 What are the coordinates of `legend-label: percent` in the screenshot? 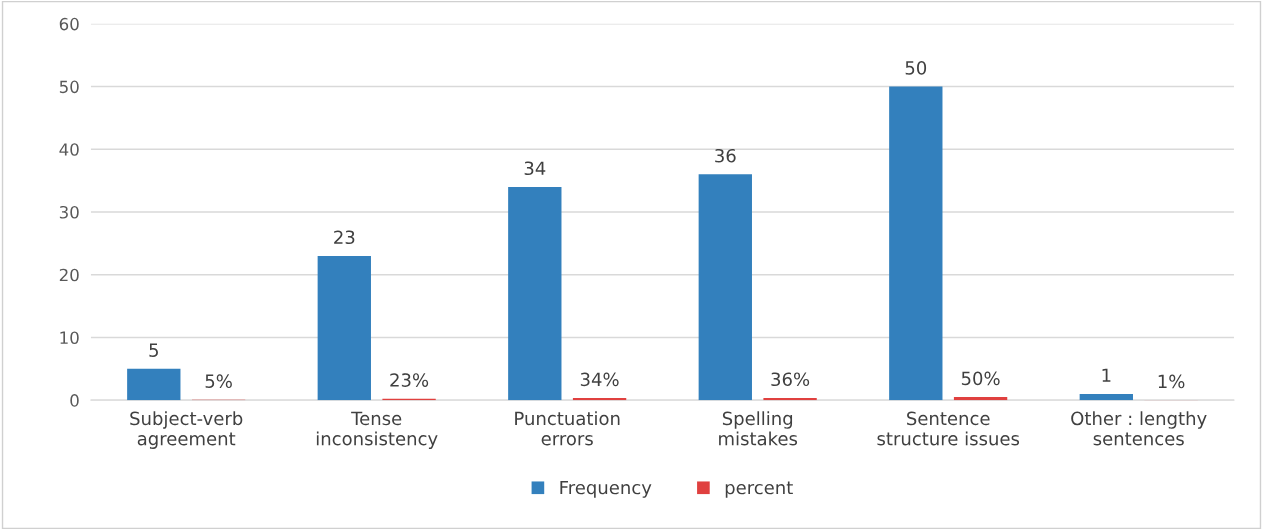 It's located at (759, 489).